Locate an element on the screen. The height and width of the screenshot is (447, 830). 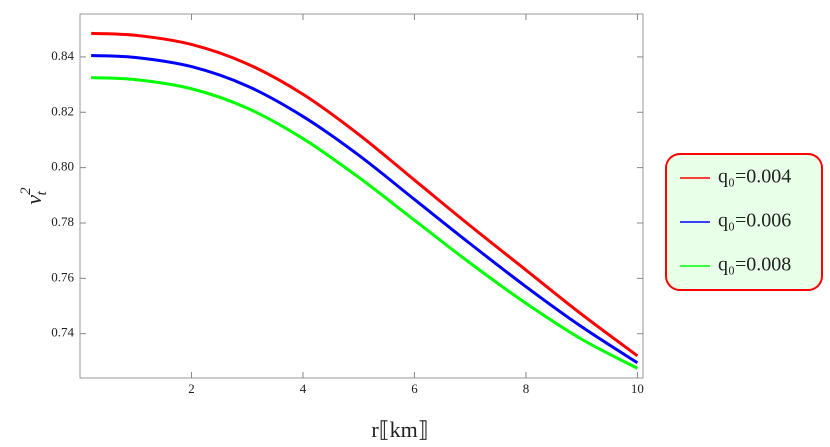
y-tick-label: 0.78 is located at coordinates (62, 221).